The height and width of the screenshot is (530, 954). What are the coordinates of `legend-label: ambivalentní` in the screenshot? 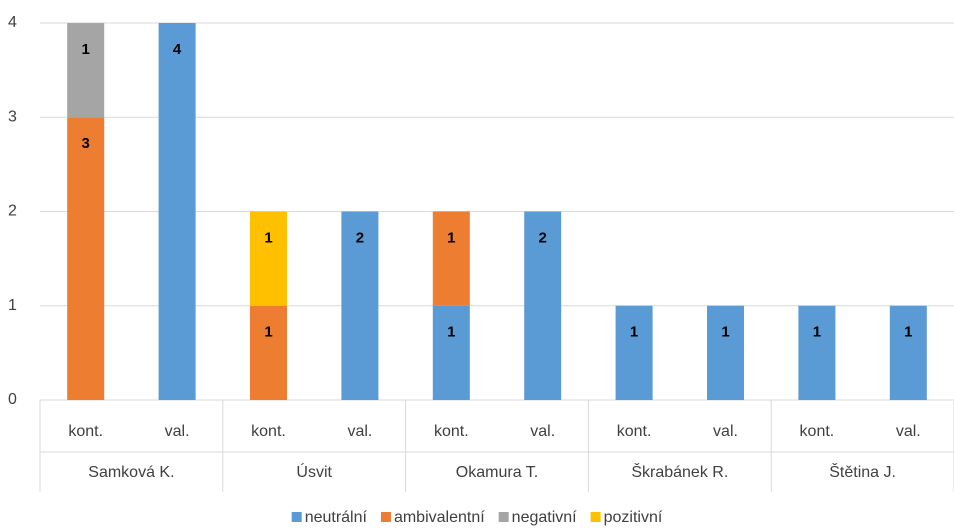 It's located at (439, 517).